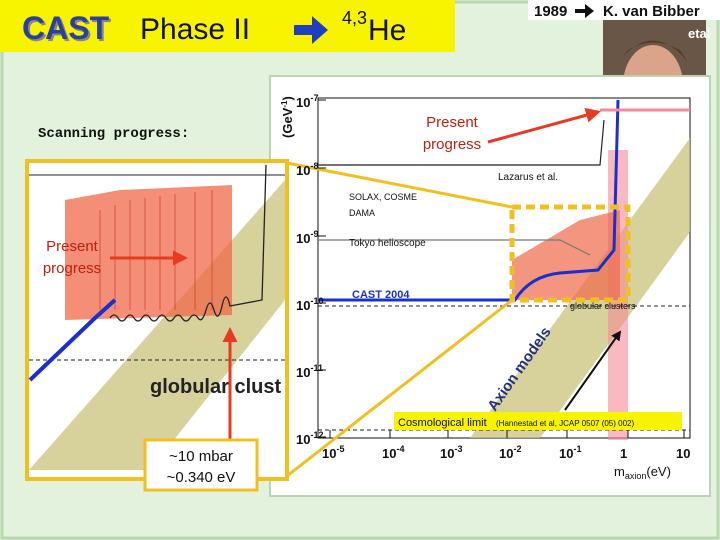 This screenshot has width=720, height=540. Describe the element at coordinates (314, 234) in the screenshot. I see `tick-exp: -9` at that location.